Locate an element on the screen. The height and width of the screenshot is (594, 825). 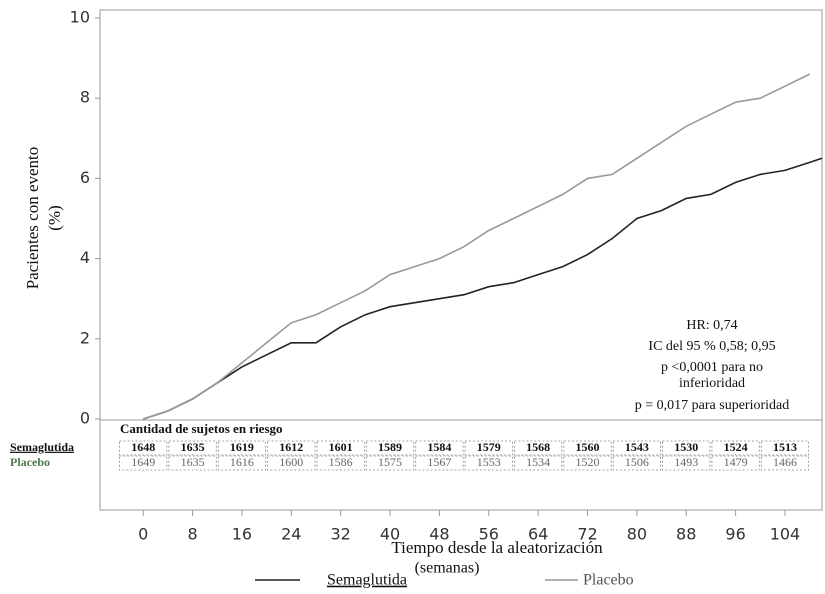
x-tick-label: 56 is located at coordinates (489, 534).